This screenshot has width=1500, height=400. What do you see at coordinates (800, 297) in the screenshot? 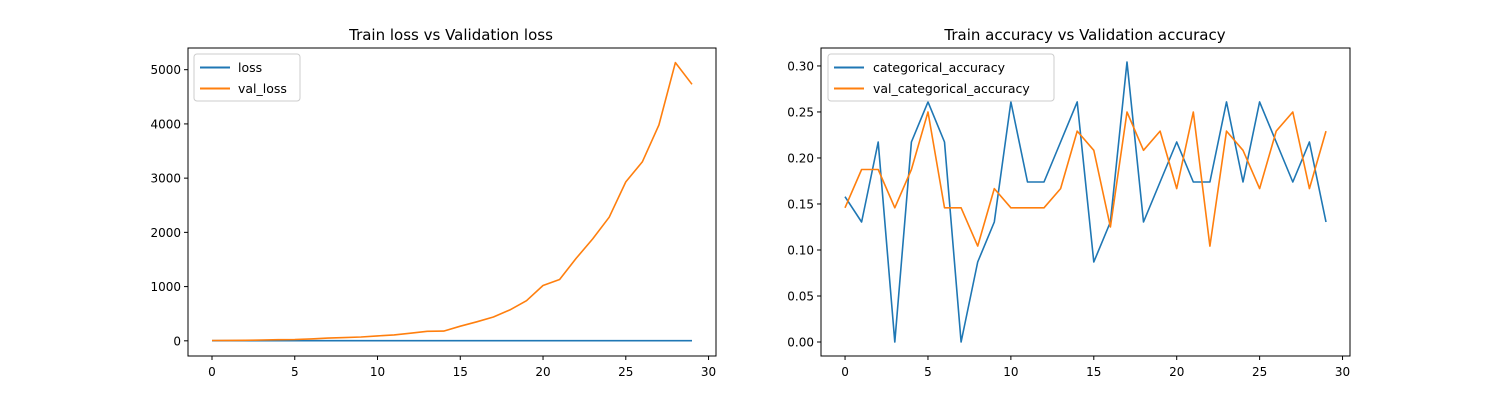
I see `y-tick-label: 0.05` at bounding box center [800, 297].